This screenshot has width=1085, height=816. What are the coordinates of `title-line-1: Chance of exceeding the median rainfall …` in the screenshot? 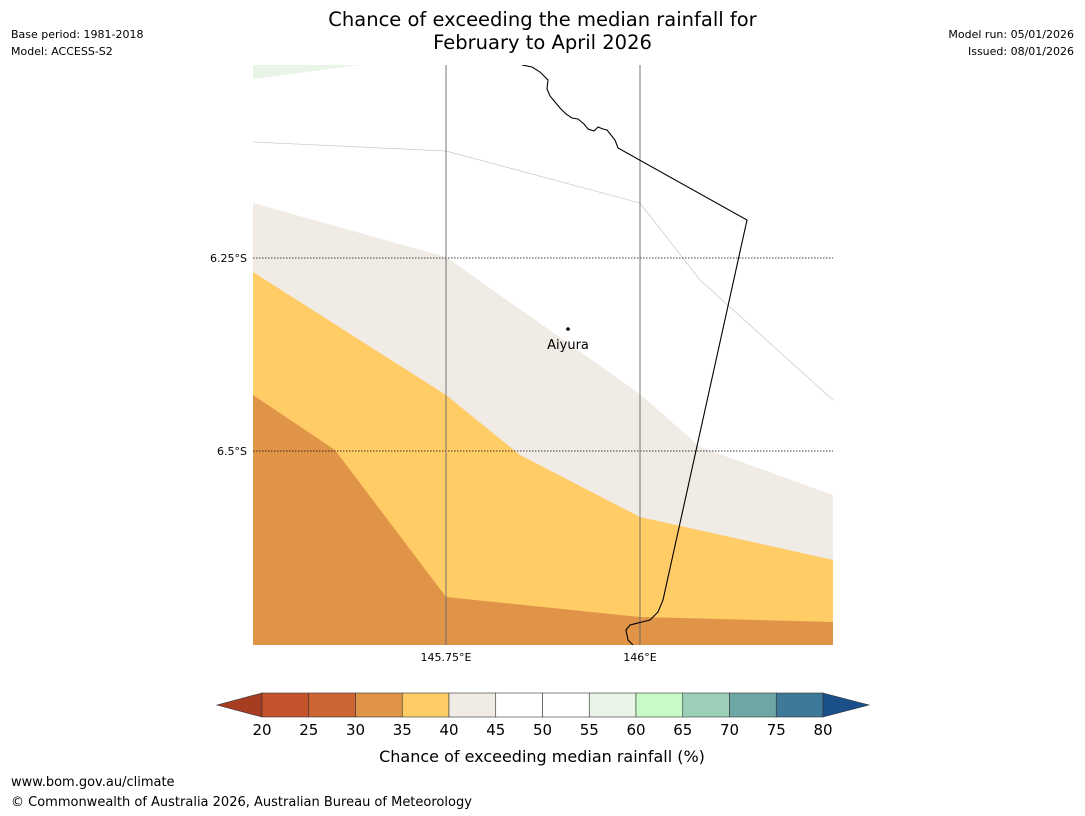 It's located at (542, 19).